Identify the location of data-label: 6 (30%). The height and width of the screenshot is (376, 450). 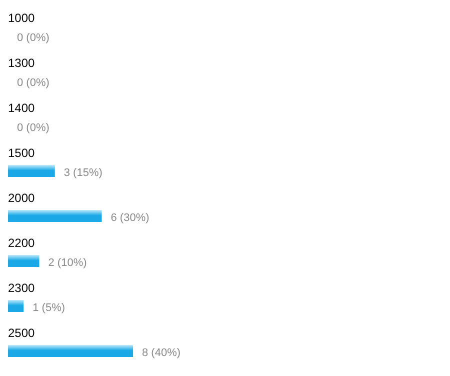
(130, 218).